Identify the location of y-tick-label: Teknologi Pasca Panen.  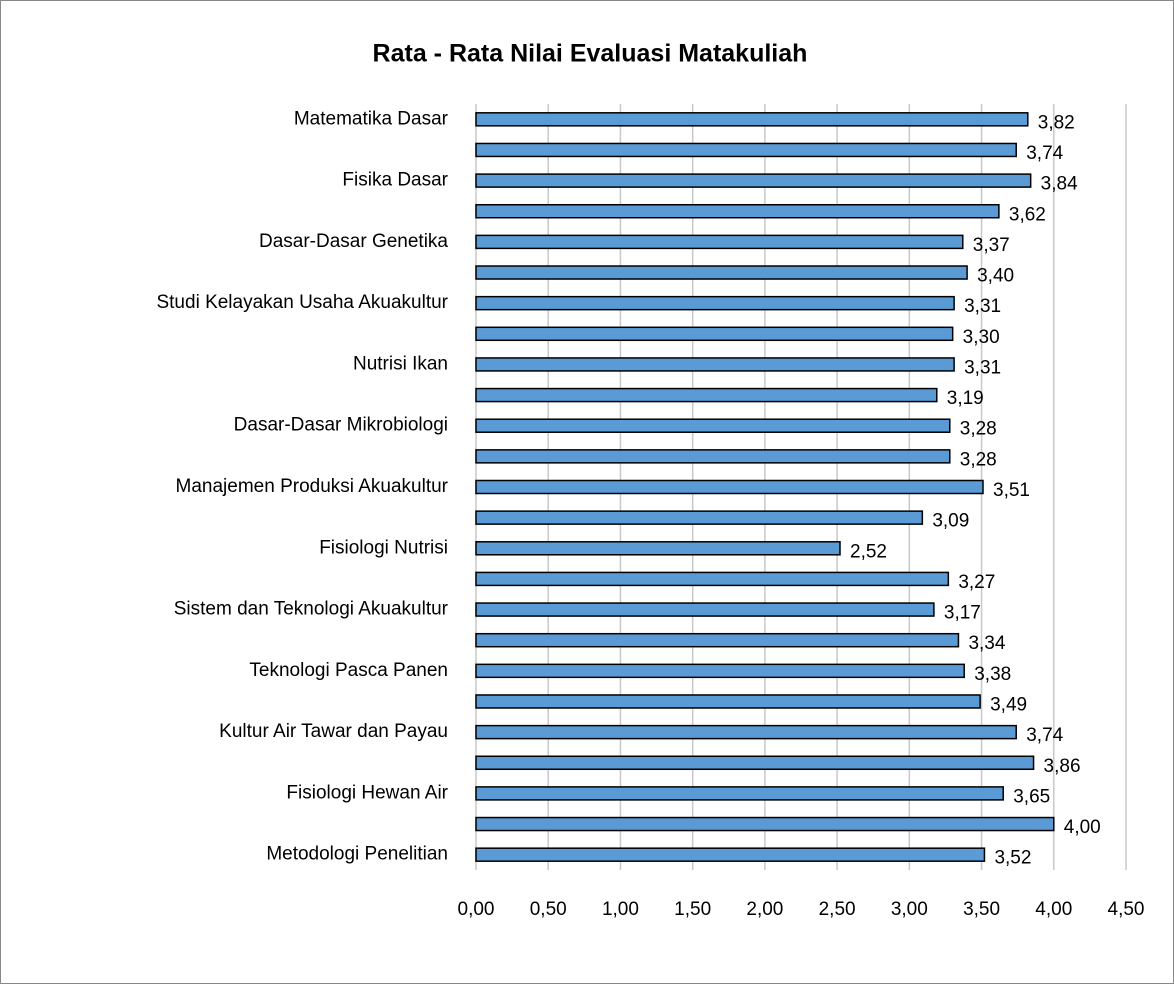
(348, 670).